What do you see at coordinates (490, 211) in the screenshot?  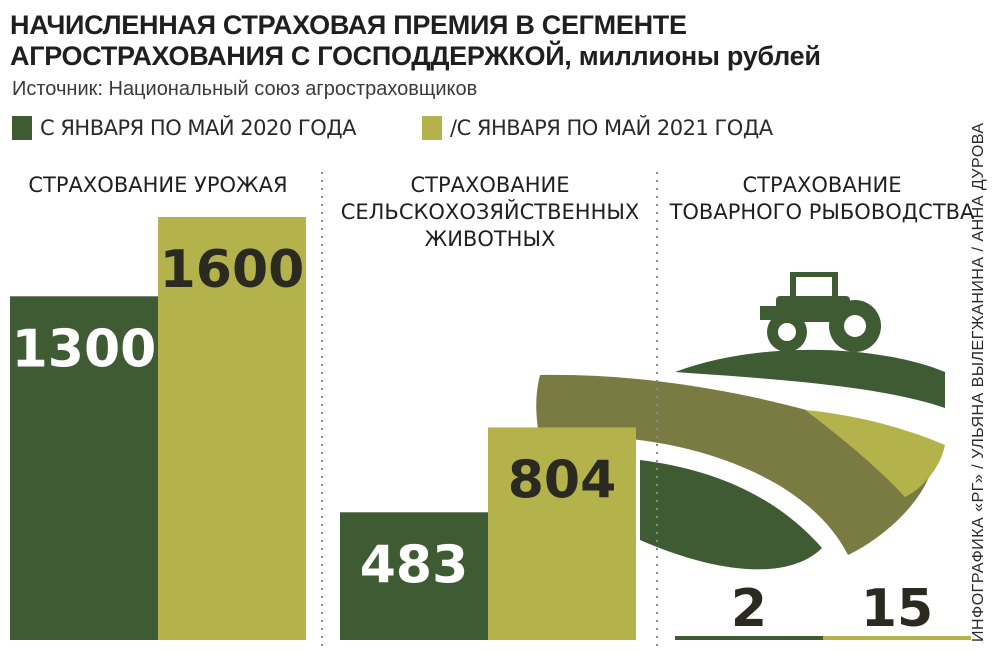 I see `category-title-1-line-1: СЕЛЬСКОХОЗЯЙСТВЕННЫХ` at bounding box center [490, 211].